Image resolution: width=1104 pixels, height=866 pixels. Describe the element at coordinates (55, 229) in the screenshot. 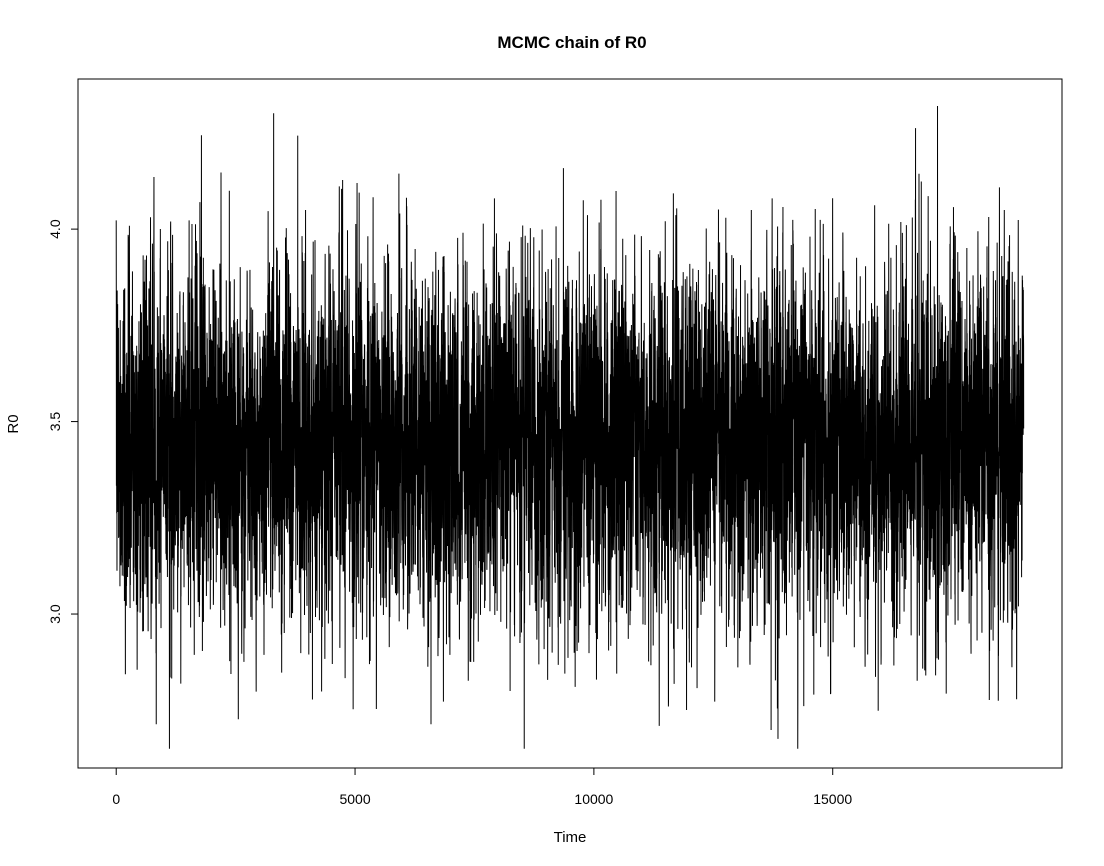

I see `y-tick-label: 4.0` at that location.